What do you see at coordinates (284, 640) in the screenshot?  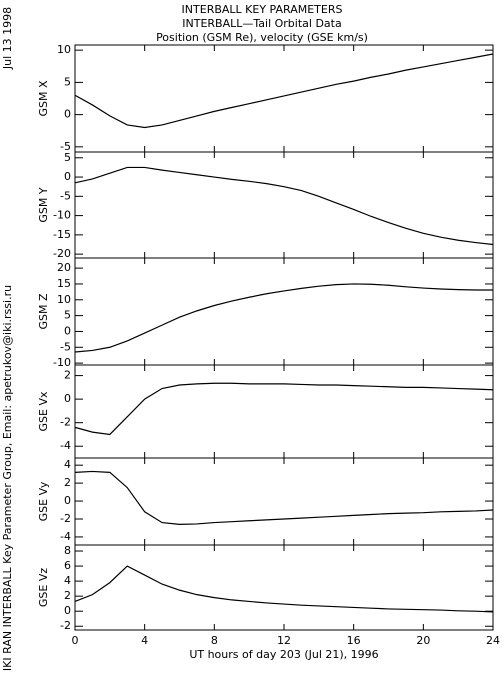 I see `x-tick-label: 12` at bounding box center [284, 640].